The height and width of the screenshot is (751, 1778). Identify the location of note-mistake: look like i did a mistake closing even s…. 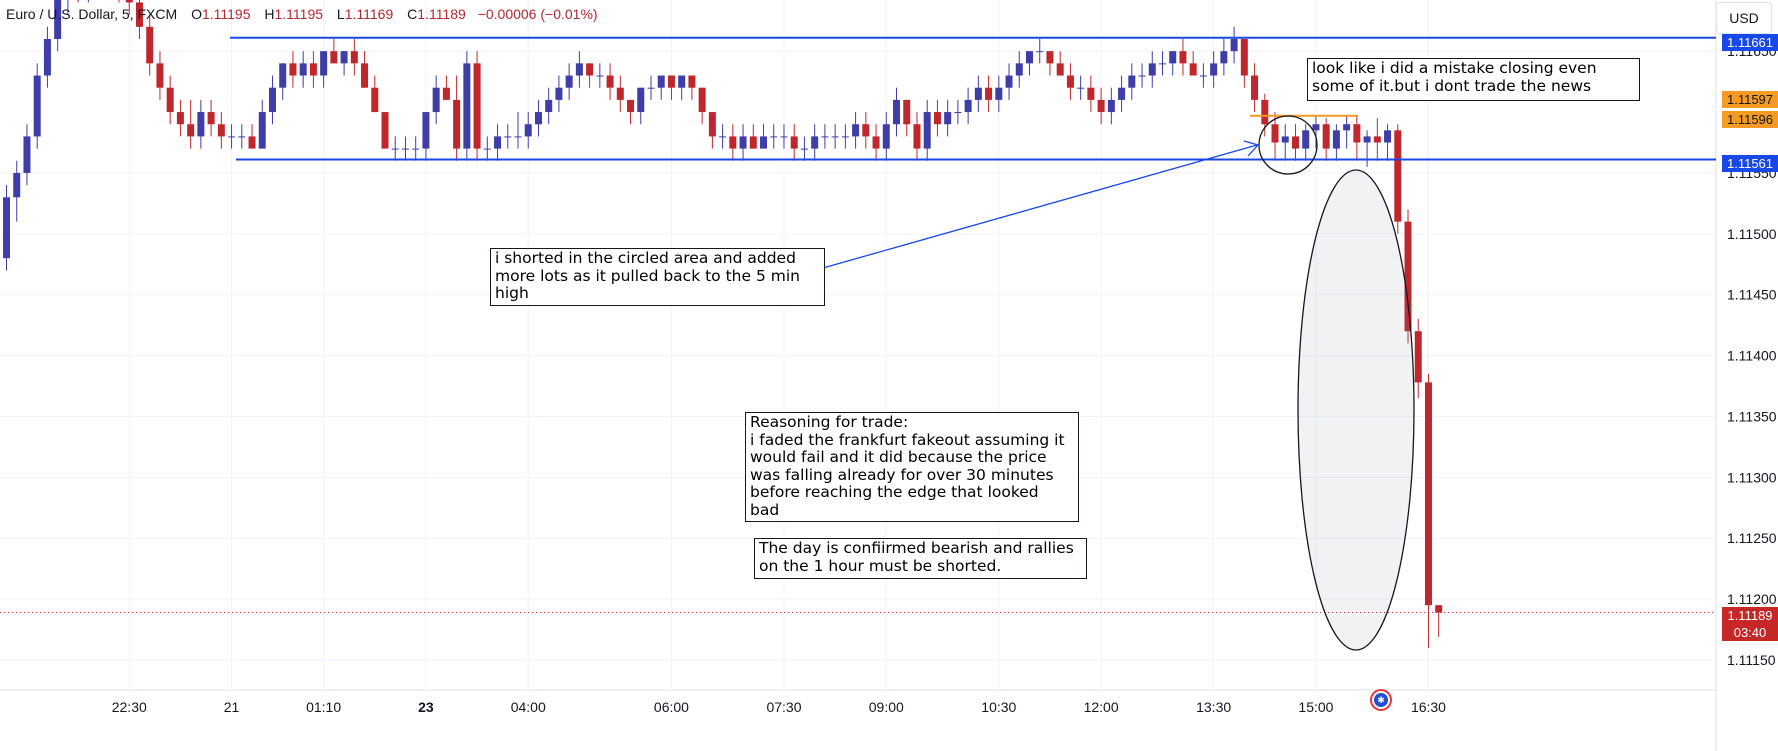
(1473, 79).